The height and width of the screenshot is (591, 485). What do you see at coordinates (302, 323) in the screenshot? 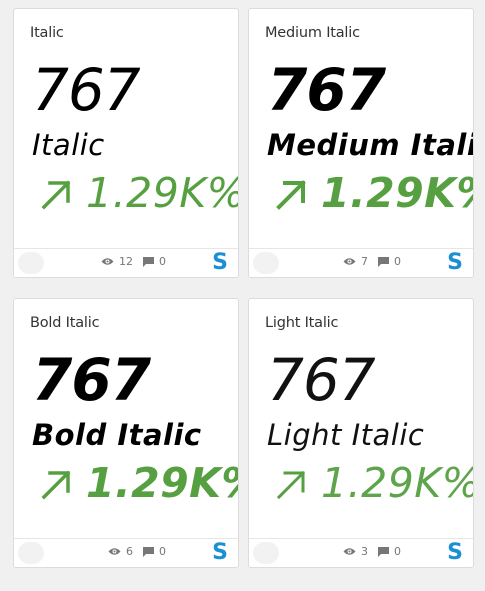
I see `card-title: Light Italic` at bounding box center [302, 323].